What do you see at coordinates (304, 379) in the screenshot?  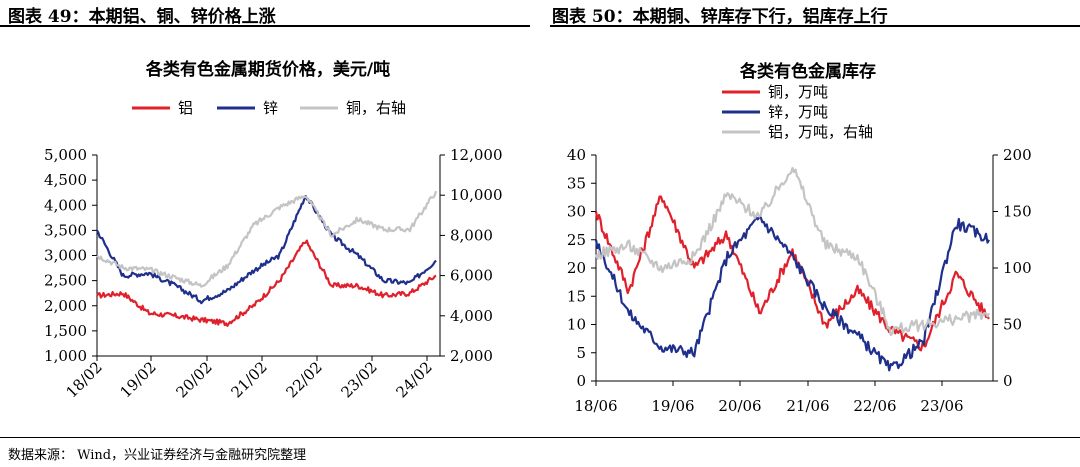 I see `x-tick-label: 22/02` at bounding box center [304, 379].